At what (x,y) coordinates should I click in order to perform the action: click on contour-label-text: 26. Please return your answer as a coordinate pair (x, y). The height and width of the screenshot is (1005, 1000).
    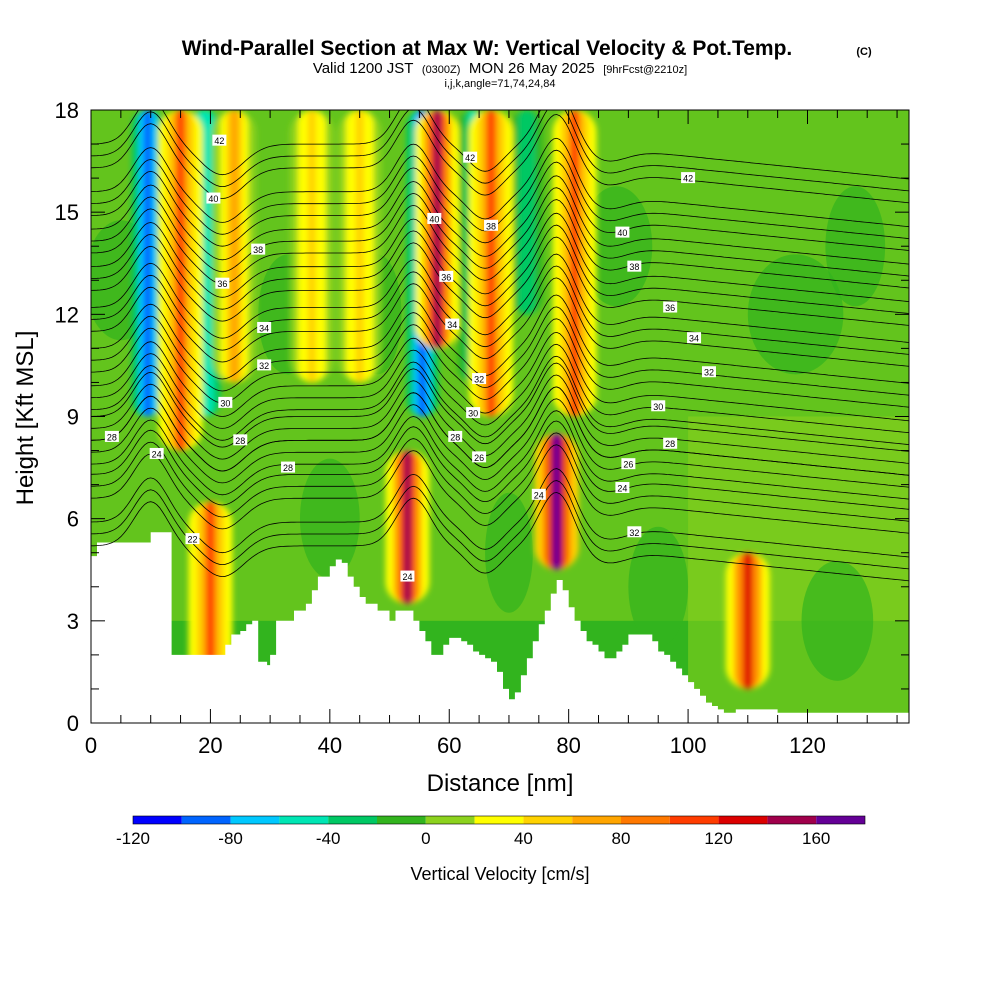
    Looking at the image, I should click on (628, 465).